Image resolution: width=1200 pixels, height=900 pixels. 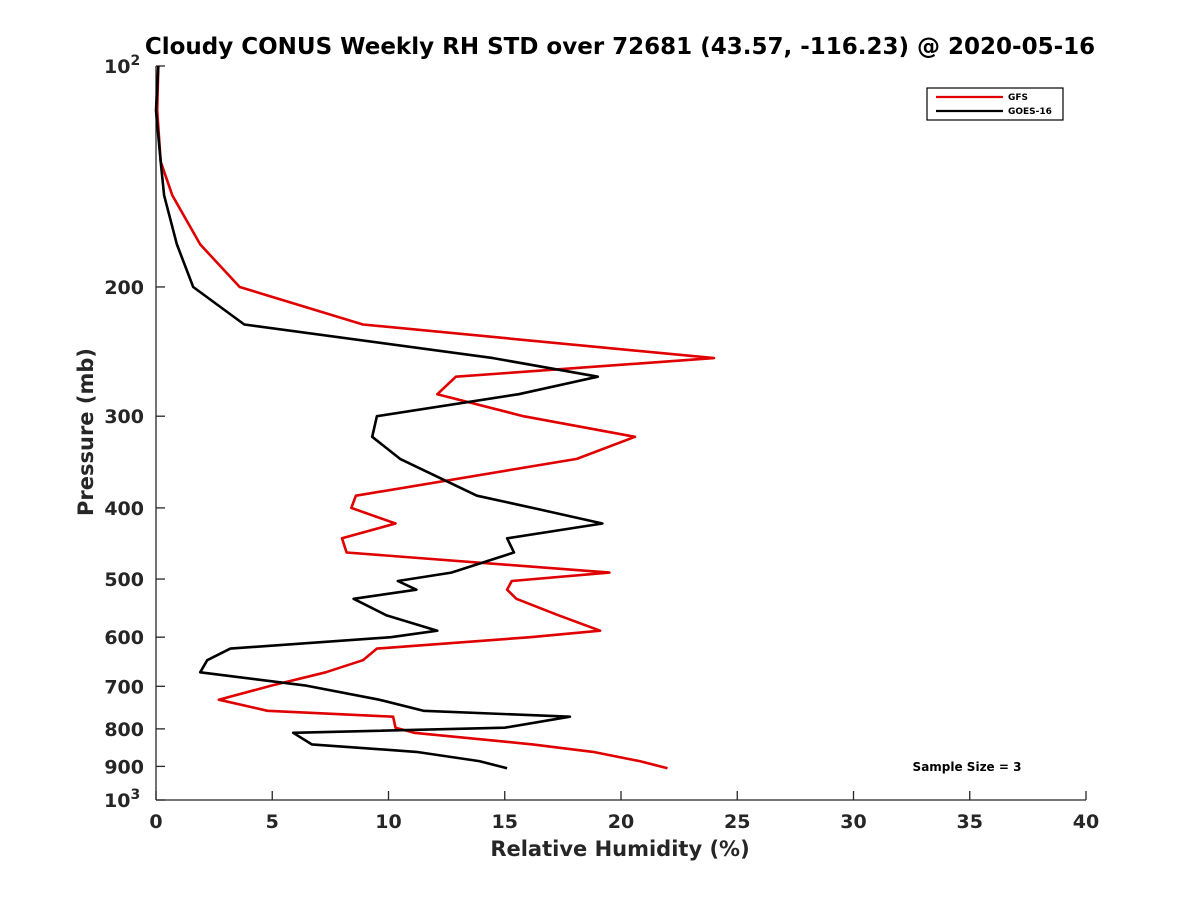 I want to click on x-tick-label: 20, so click(x=621, y=822).